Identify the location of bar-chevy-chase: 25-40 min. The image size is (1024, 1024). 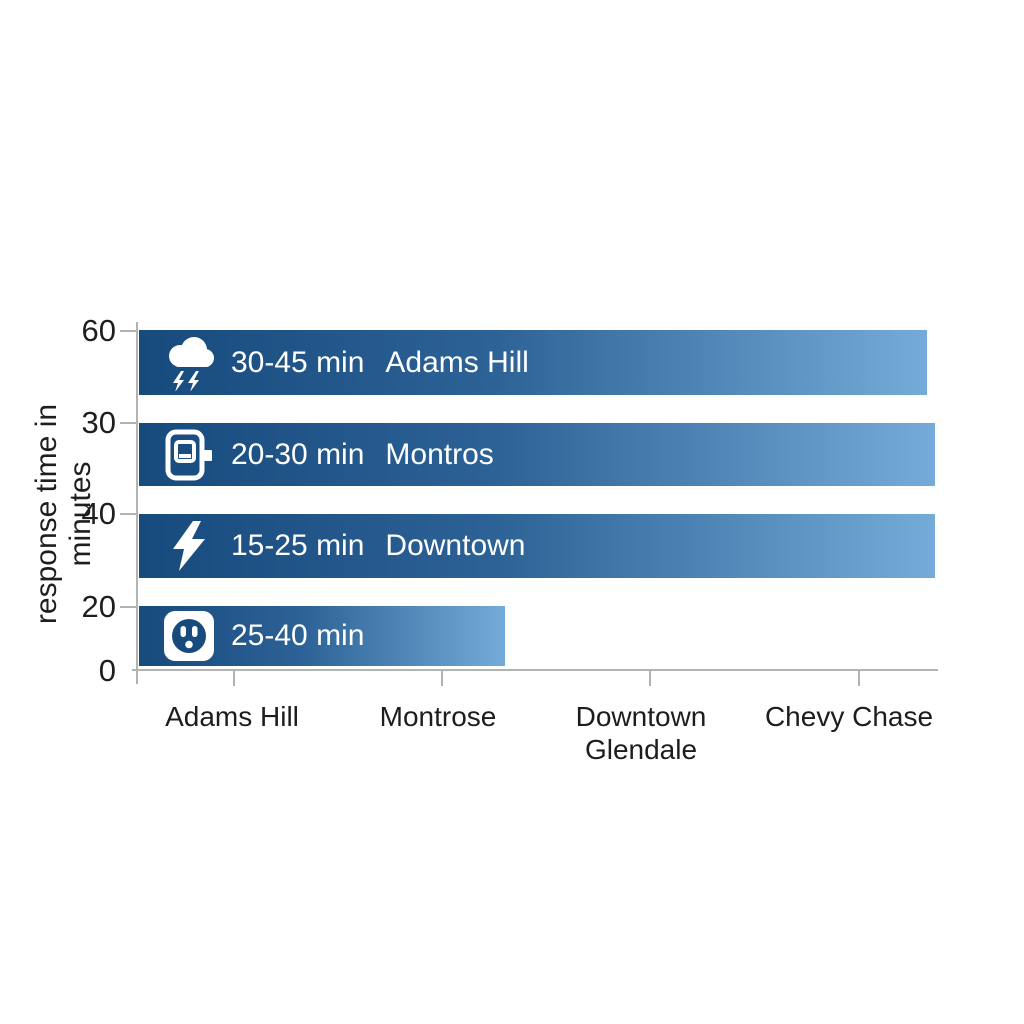
(322, 636).